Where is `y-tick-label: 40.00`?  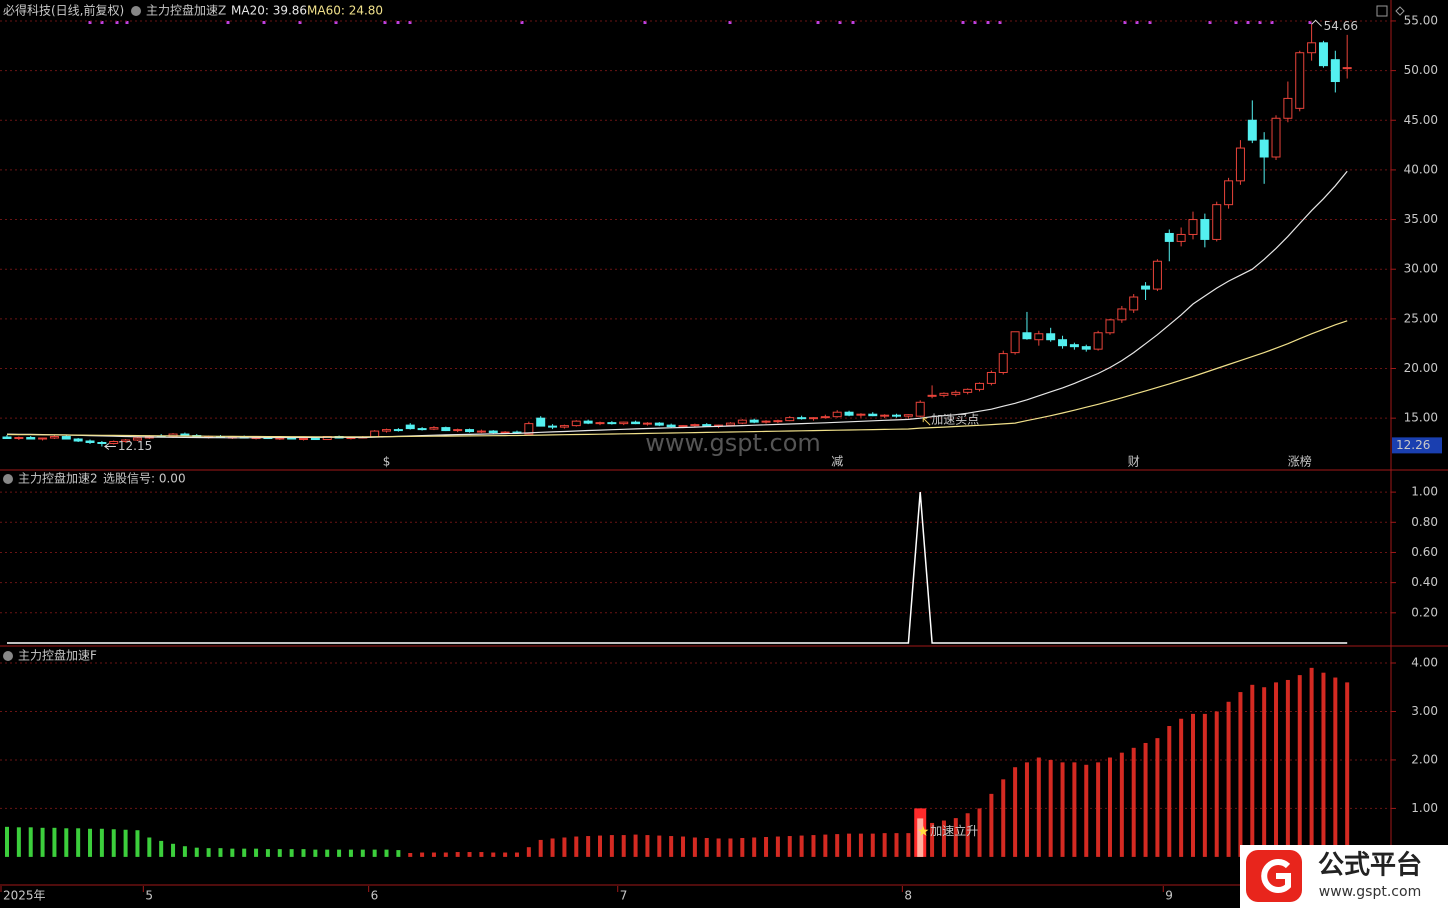 y-tick-label: 40.00 is located at coordinates (1421, 169).